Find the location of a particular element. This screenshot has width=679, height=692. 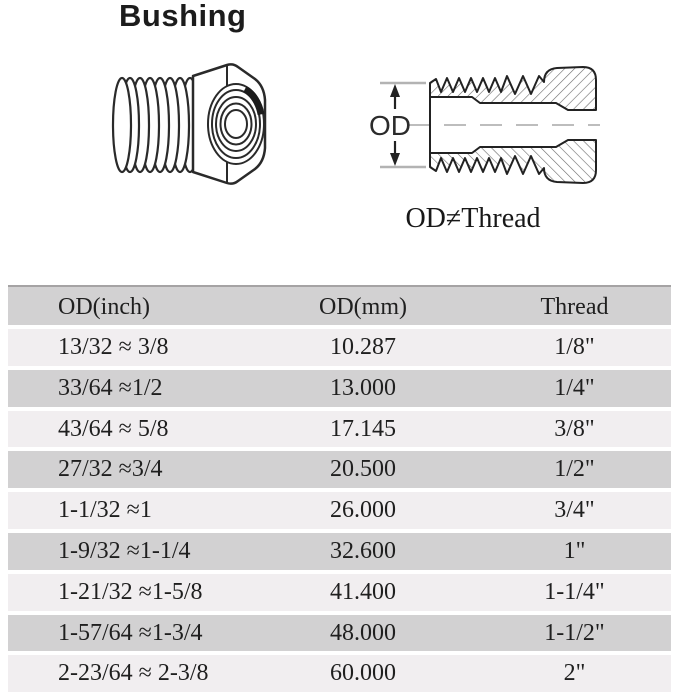

table-header-row: OD(inch) OD(mm) Thread is located at coordinates (339, 305).